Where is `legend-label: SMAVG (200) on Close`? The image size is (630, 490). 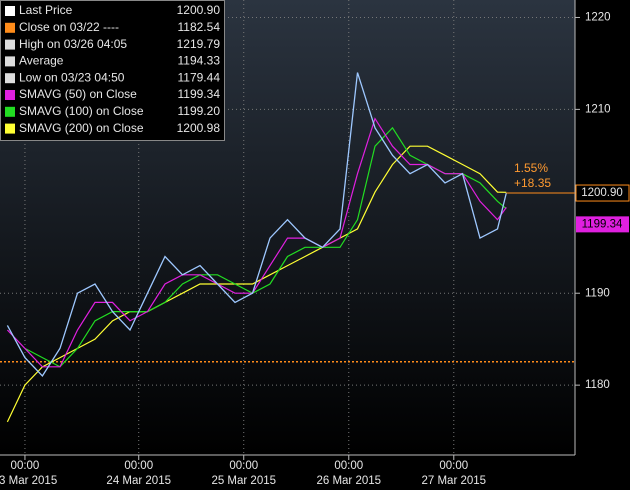 legend-label: SMAVG (200) on Close is located at coordinates (81, 128).